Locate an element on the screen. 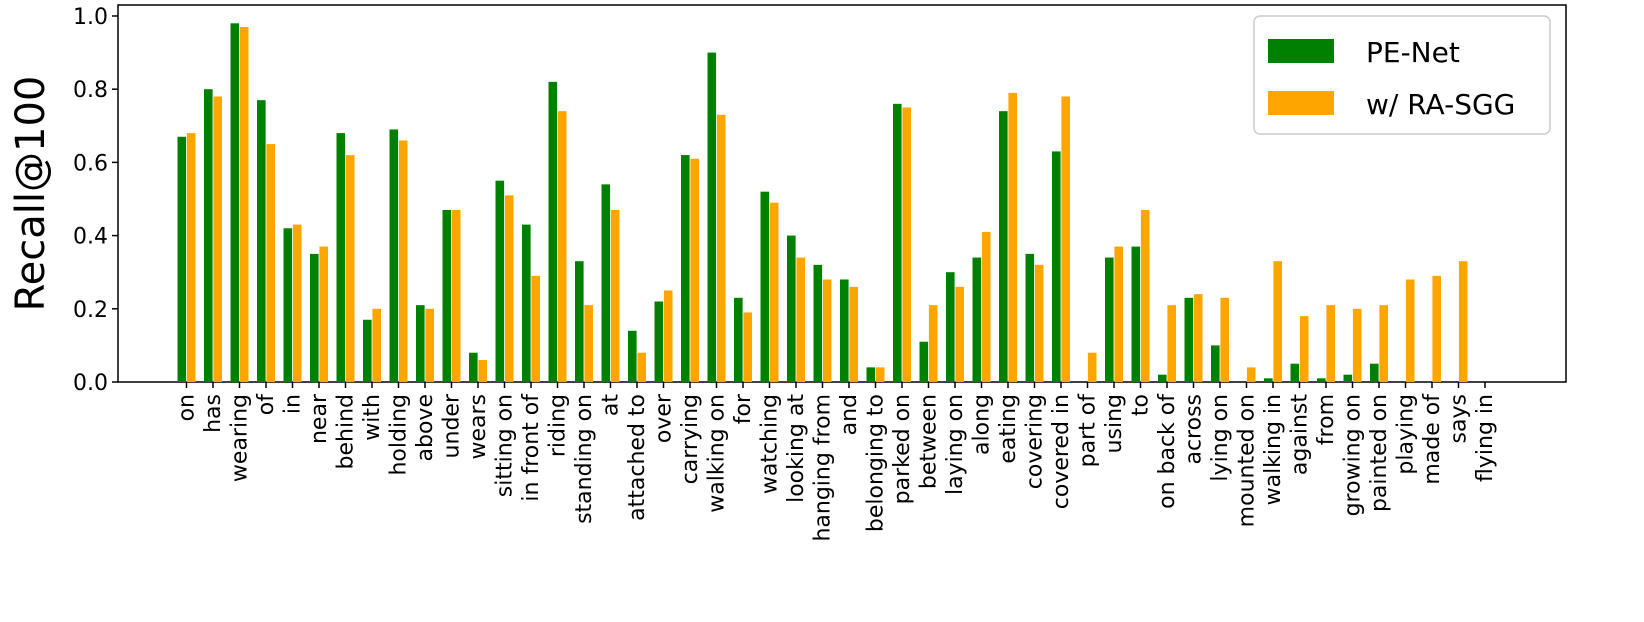 This screenshot has height=622, width=1644. x-tick-label: has is located at coordinates (213, 413).